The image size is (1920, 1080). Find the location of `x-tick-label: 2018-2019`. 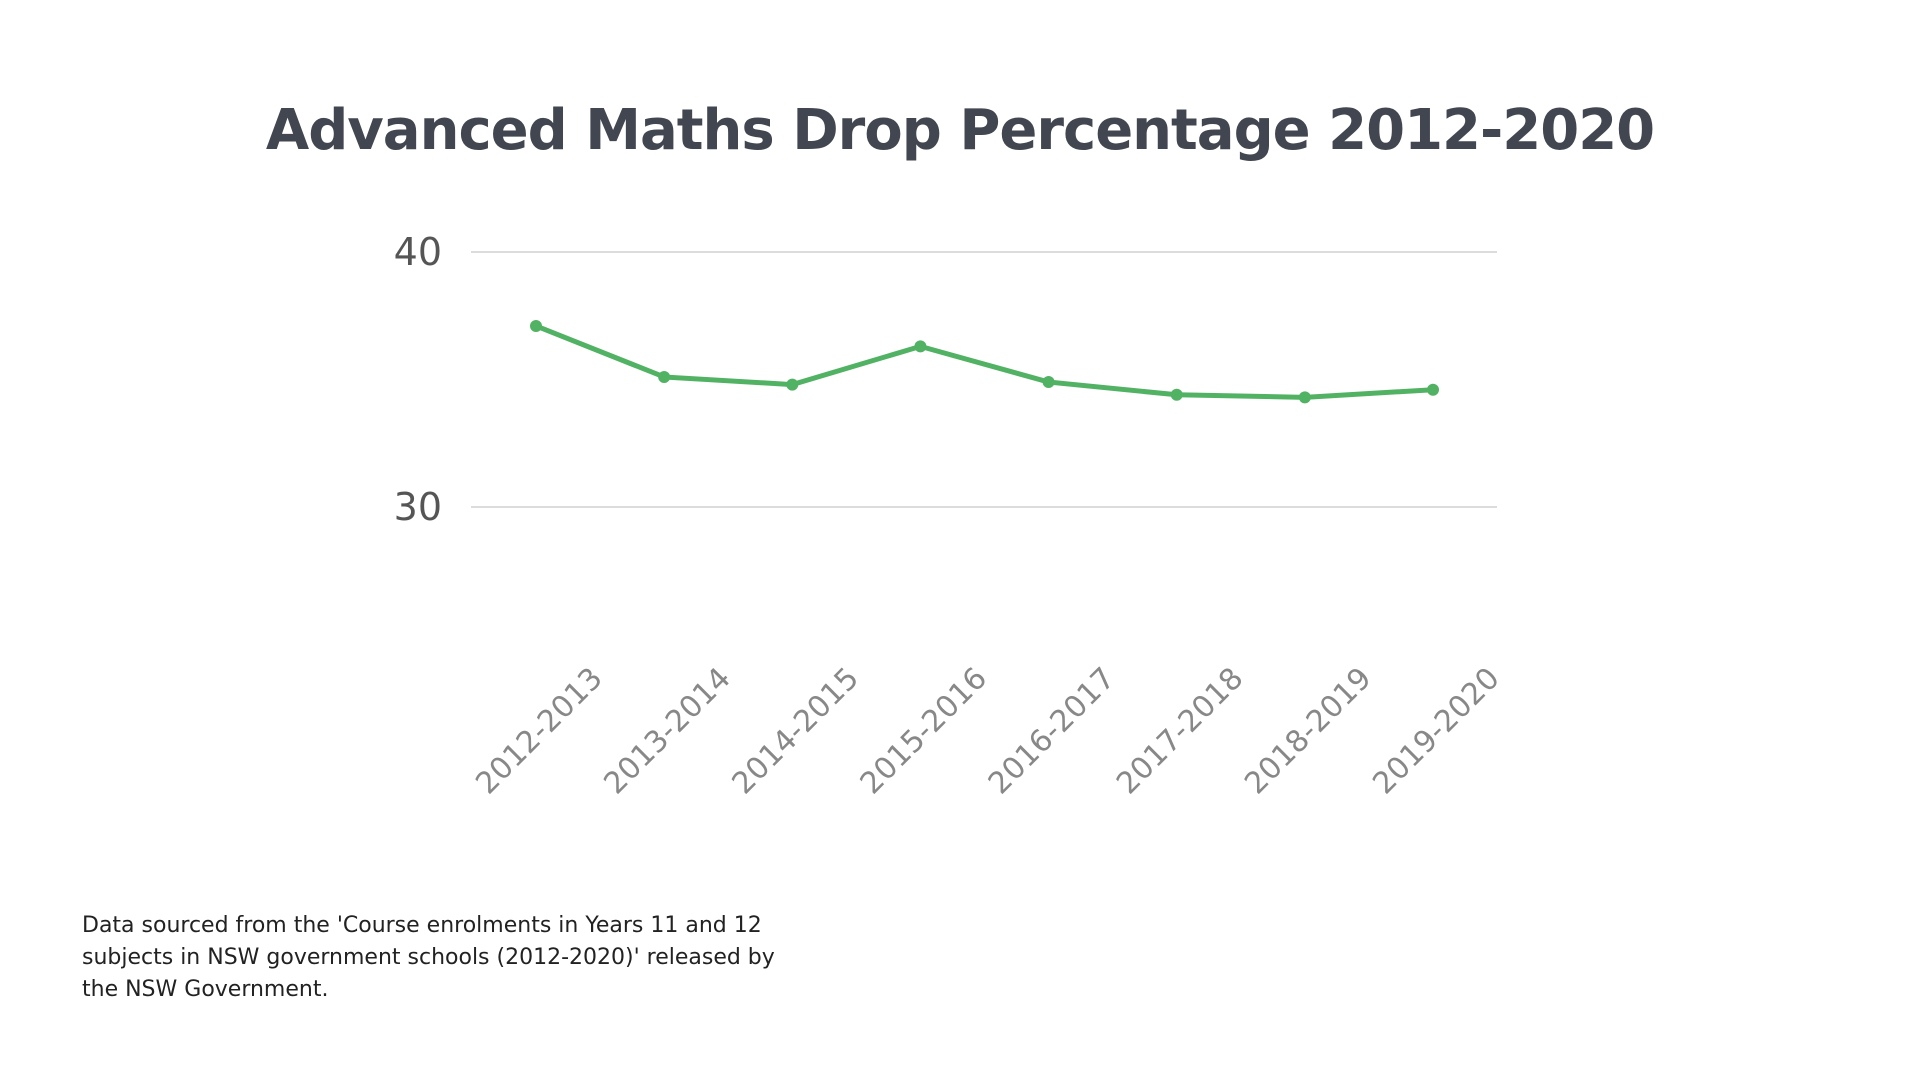

x-tick-label: 2018-2019 is located at coordinates (1308, 731).